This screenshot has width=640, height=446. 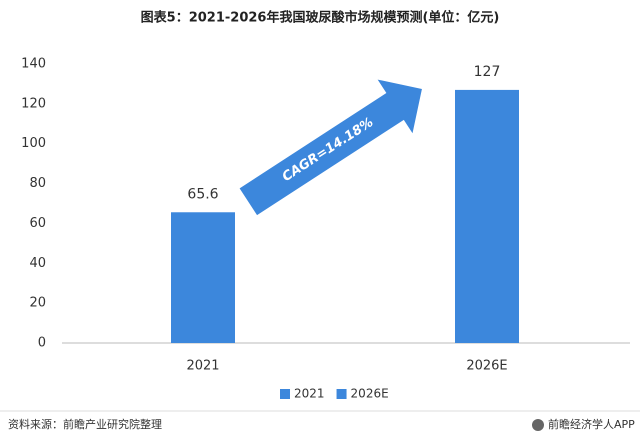 What do you see at coordinates (42, 343) in the screenshot?
I see `y-tick-label: 0` at bounding box center [42, 343].